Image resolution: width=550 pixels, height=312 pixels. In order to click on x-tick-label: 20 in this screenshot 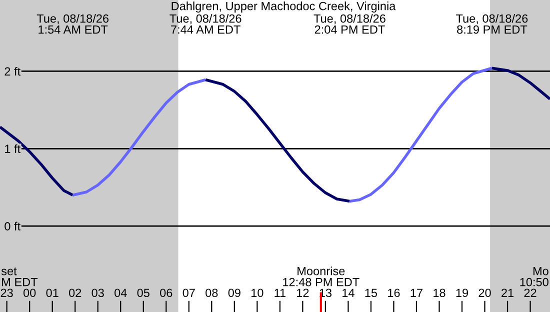, I will do `click(484, 293)`.